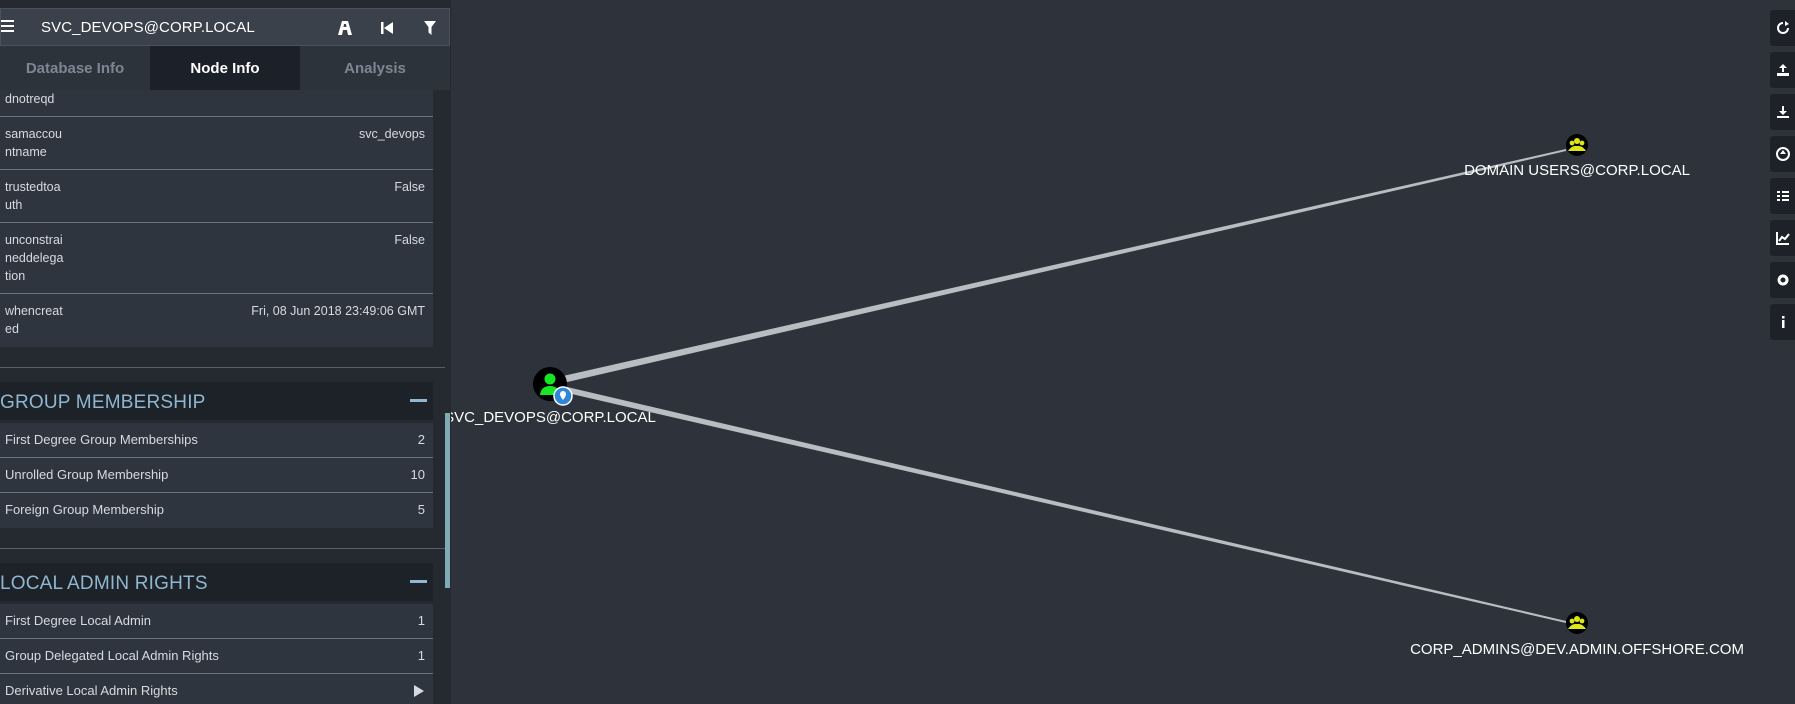 This screenshot has width=1795, height=704. Describe the element at coordinates (550, 379) in the screenshot. I see `user-icon` at that location.